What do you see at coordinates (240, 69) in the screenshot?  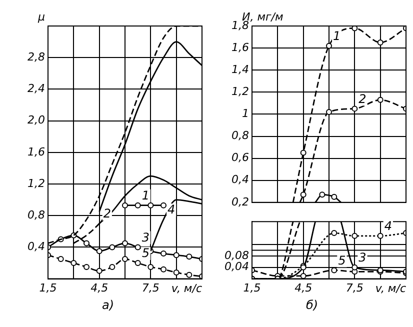 I see `y-tick-label: 1,4` at bounding box center [240, 69].